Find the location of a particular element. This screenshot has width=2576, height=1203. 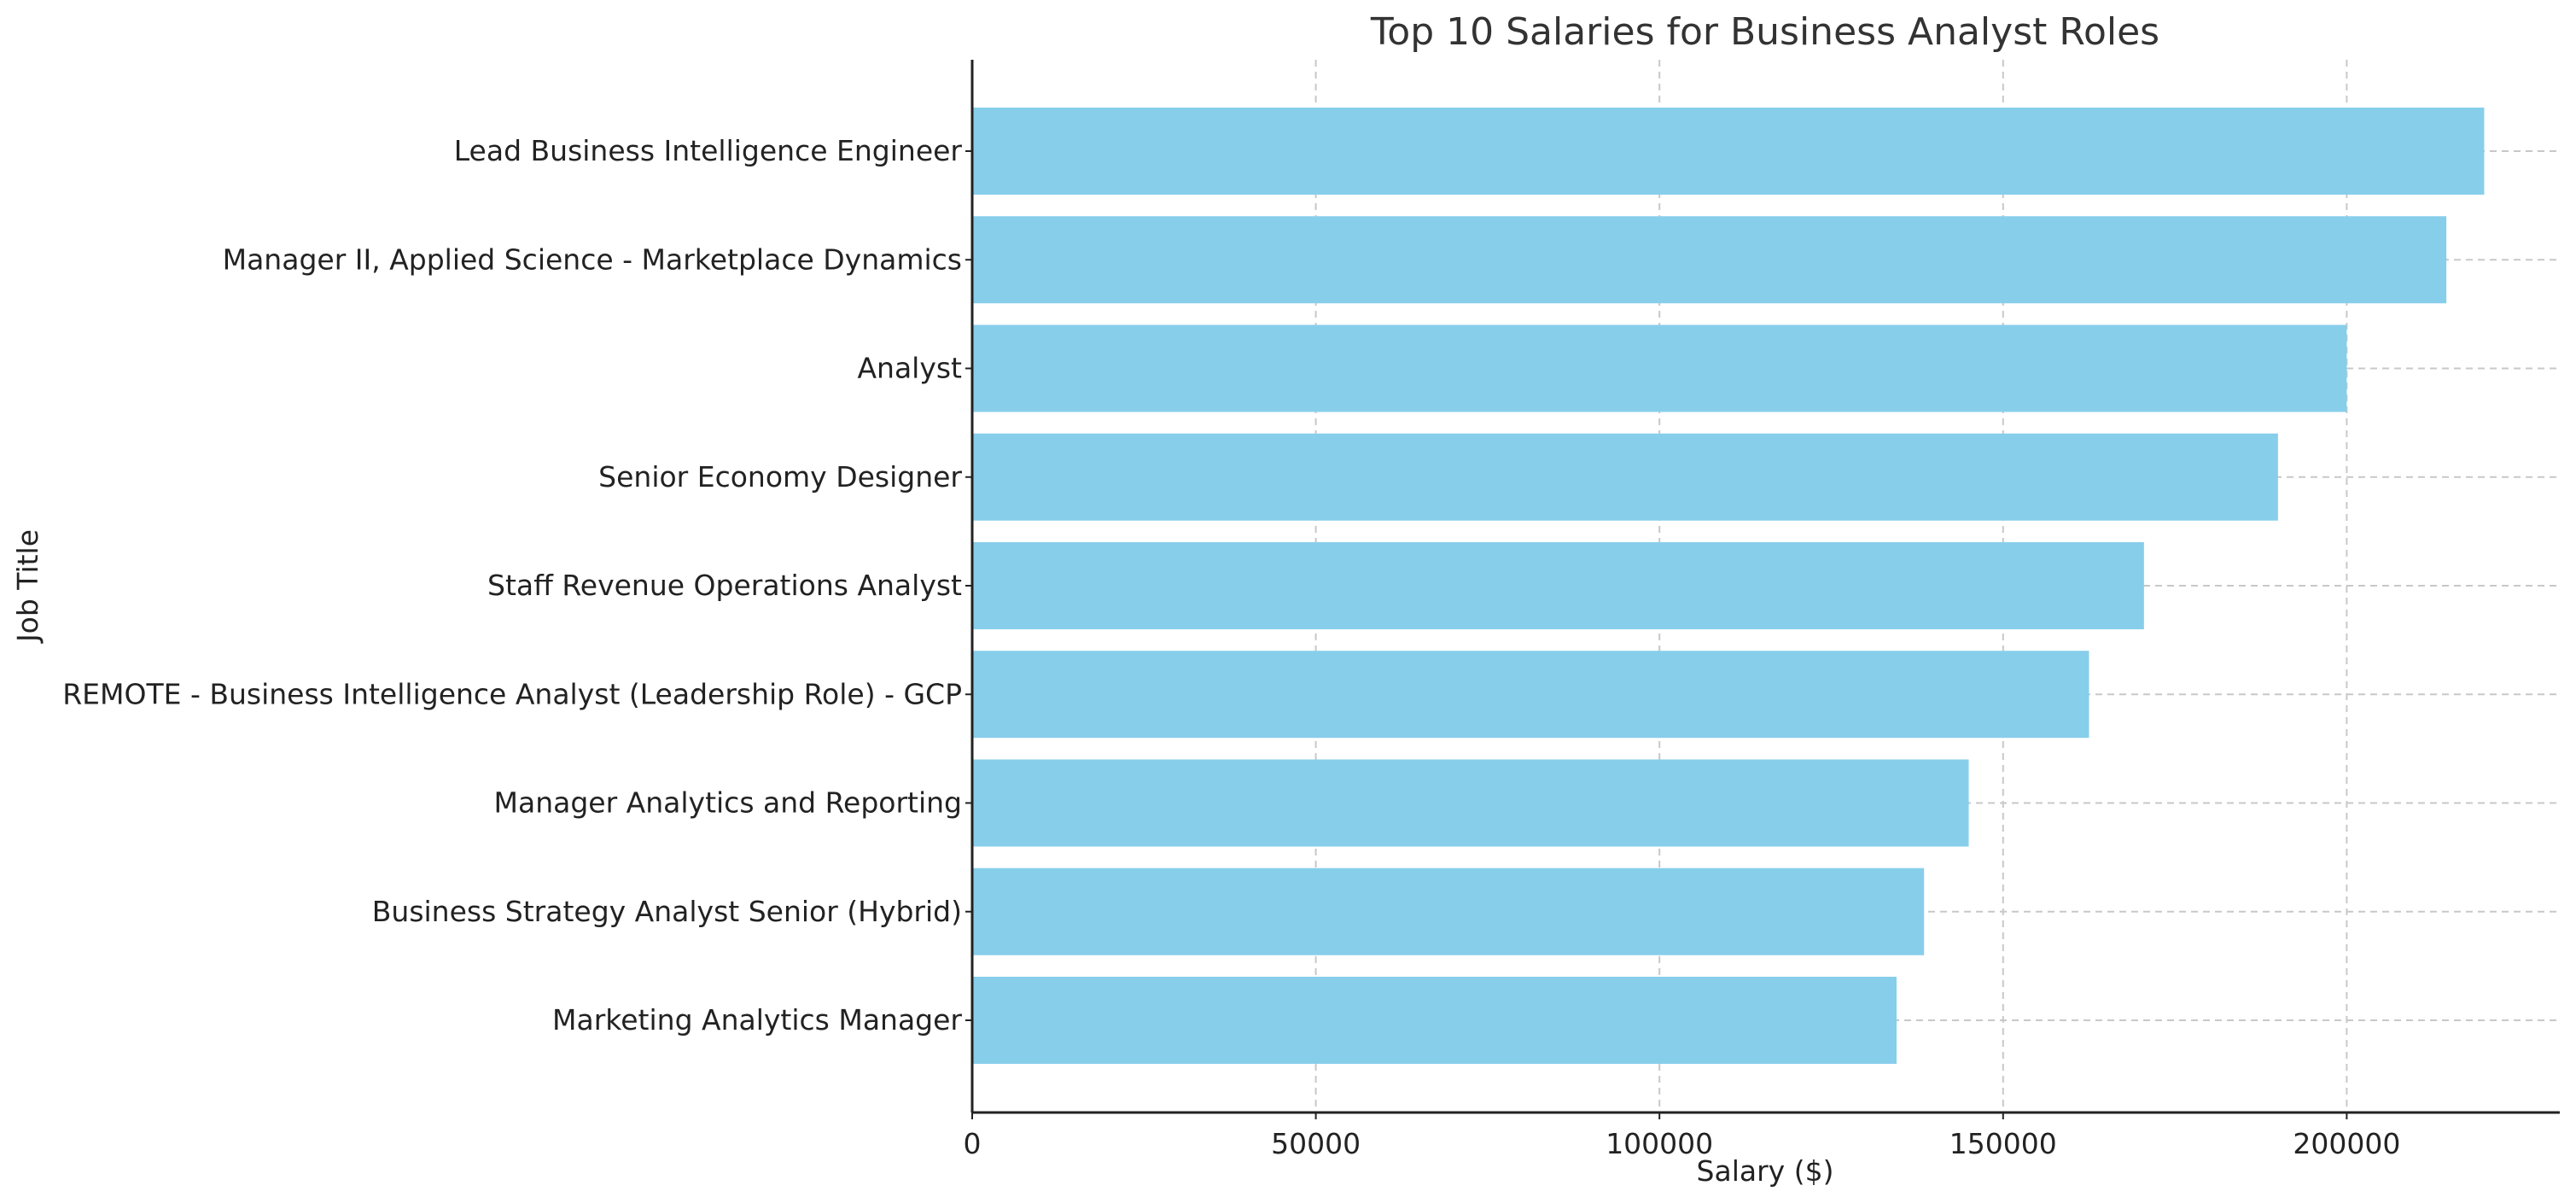

x-tick-label: 200000 is located at coordinates (2346, 1143).